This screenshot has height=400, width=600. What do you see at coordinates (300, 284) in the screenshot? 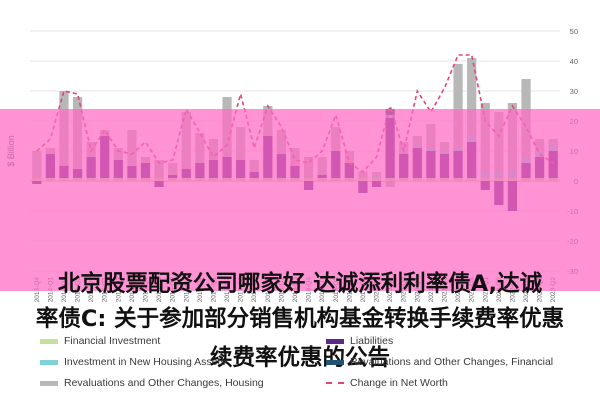
I see `banner-line-1: 北京股票配资公司哪家好 达诚添利利率债A,达诚` at bounding box center [300, 284].